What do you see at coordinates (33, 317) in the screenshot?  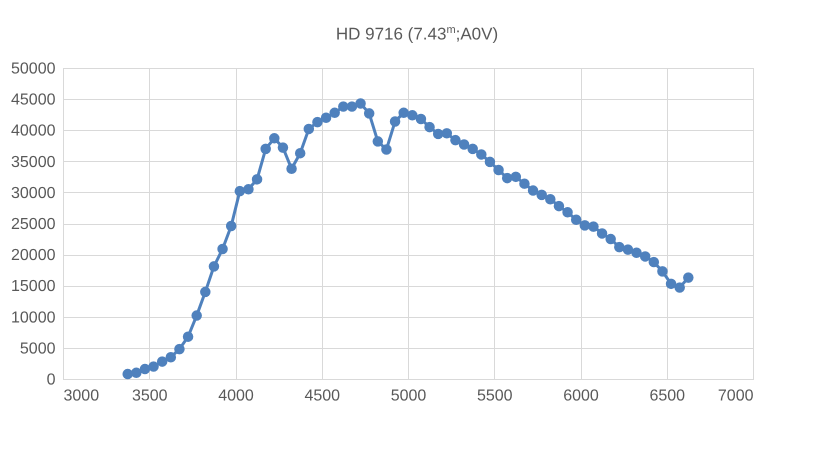 I see `y-tick-label: 10000` at bounding box center [33, 317].